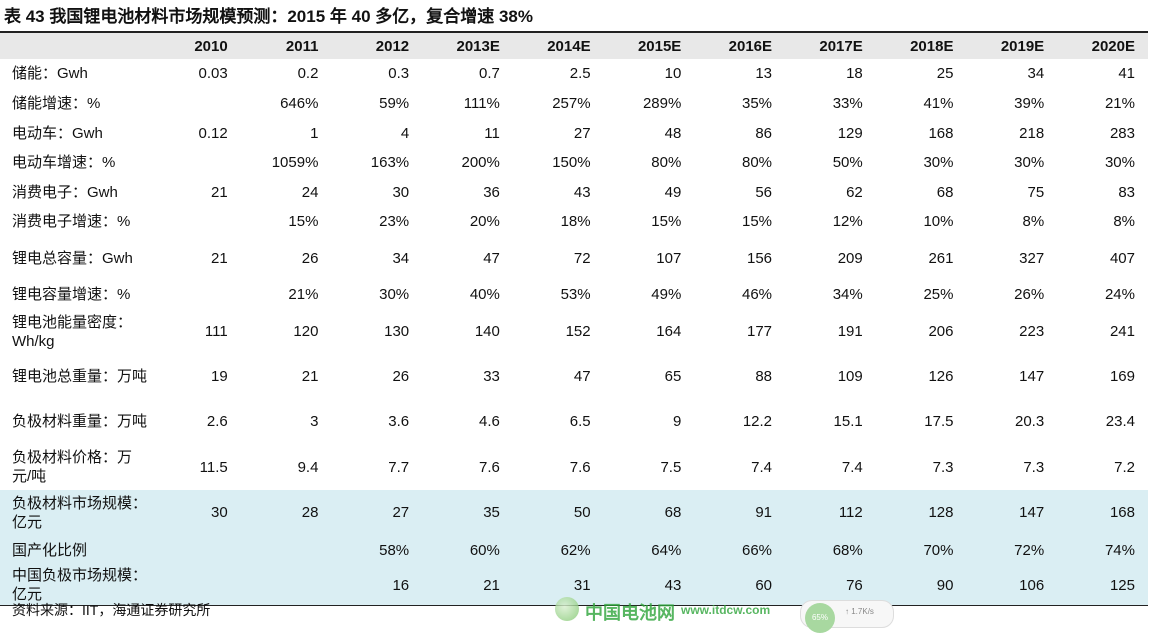 The width and height of the screenshot is (1150, 633). What do you see at coordinates (1122, 331) in the screenshot?
I see `table-cell: 241` at bounding box center [1122, 331].